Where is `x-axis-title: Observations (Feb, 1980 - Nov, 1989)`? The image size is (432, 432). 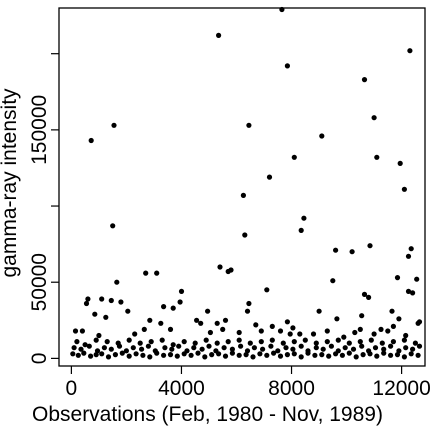 x-axis-title: Observations (Feb, 1980 - Nov, 1989) is located at coordinates (207, 414).